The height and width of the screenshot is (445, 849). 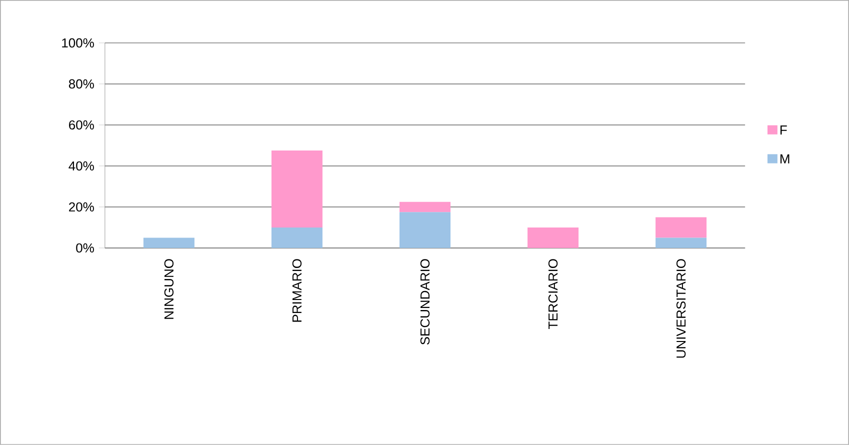 What do you see at coordinates (425, 302) in the screenshot?
I see `x-tick-label: SECUNDARIO` at bounding box center [425, 302].